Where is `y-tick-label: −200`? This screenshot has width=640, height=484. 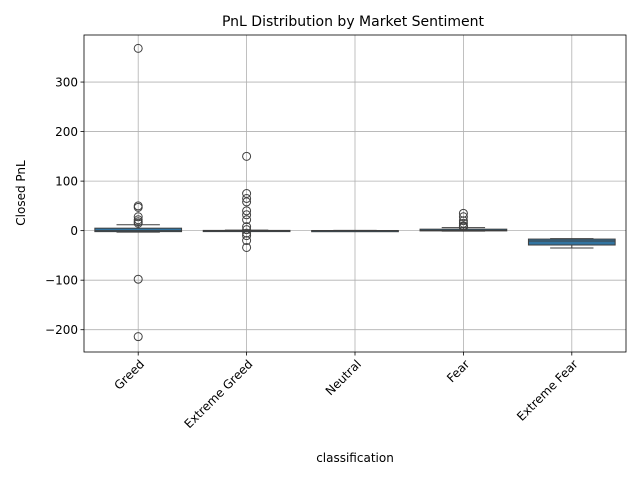 y-tick-label: −200 is located at coordinates (61, 330).